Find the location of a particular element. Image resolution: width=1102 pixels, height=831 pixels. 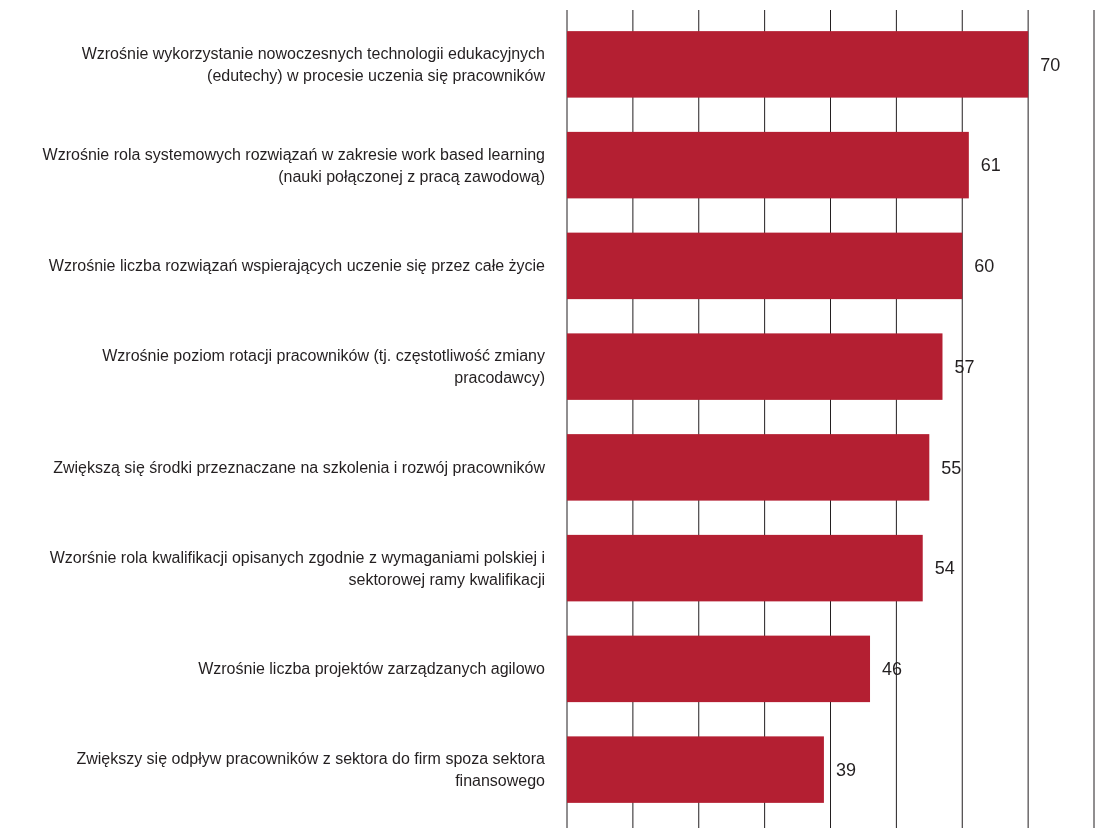

data-label: 55 is located at coordinates (951, 467).